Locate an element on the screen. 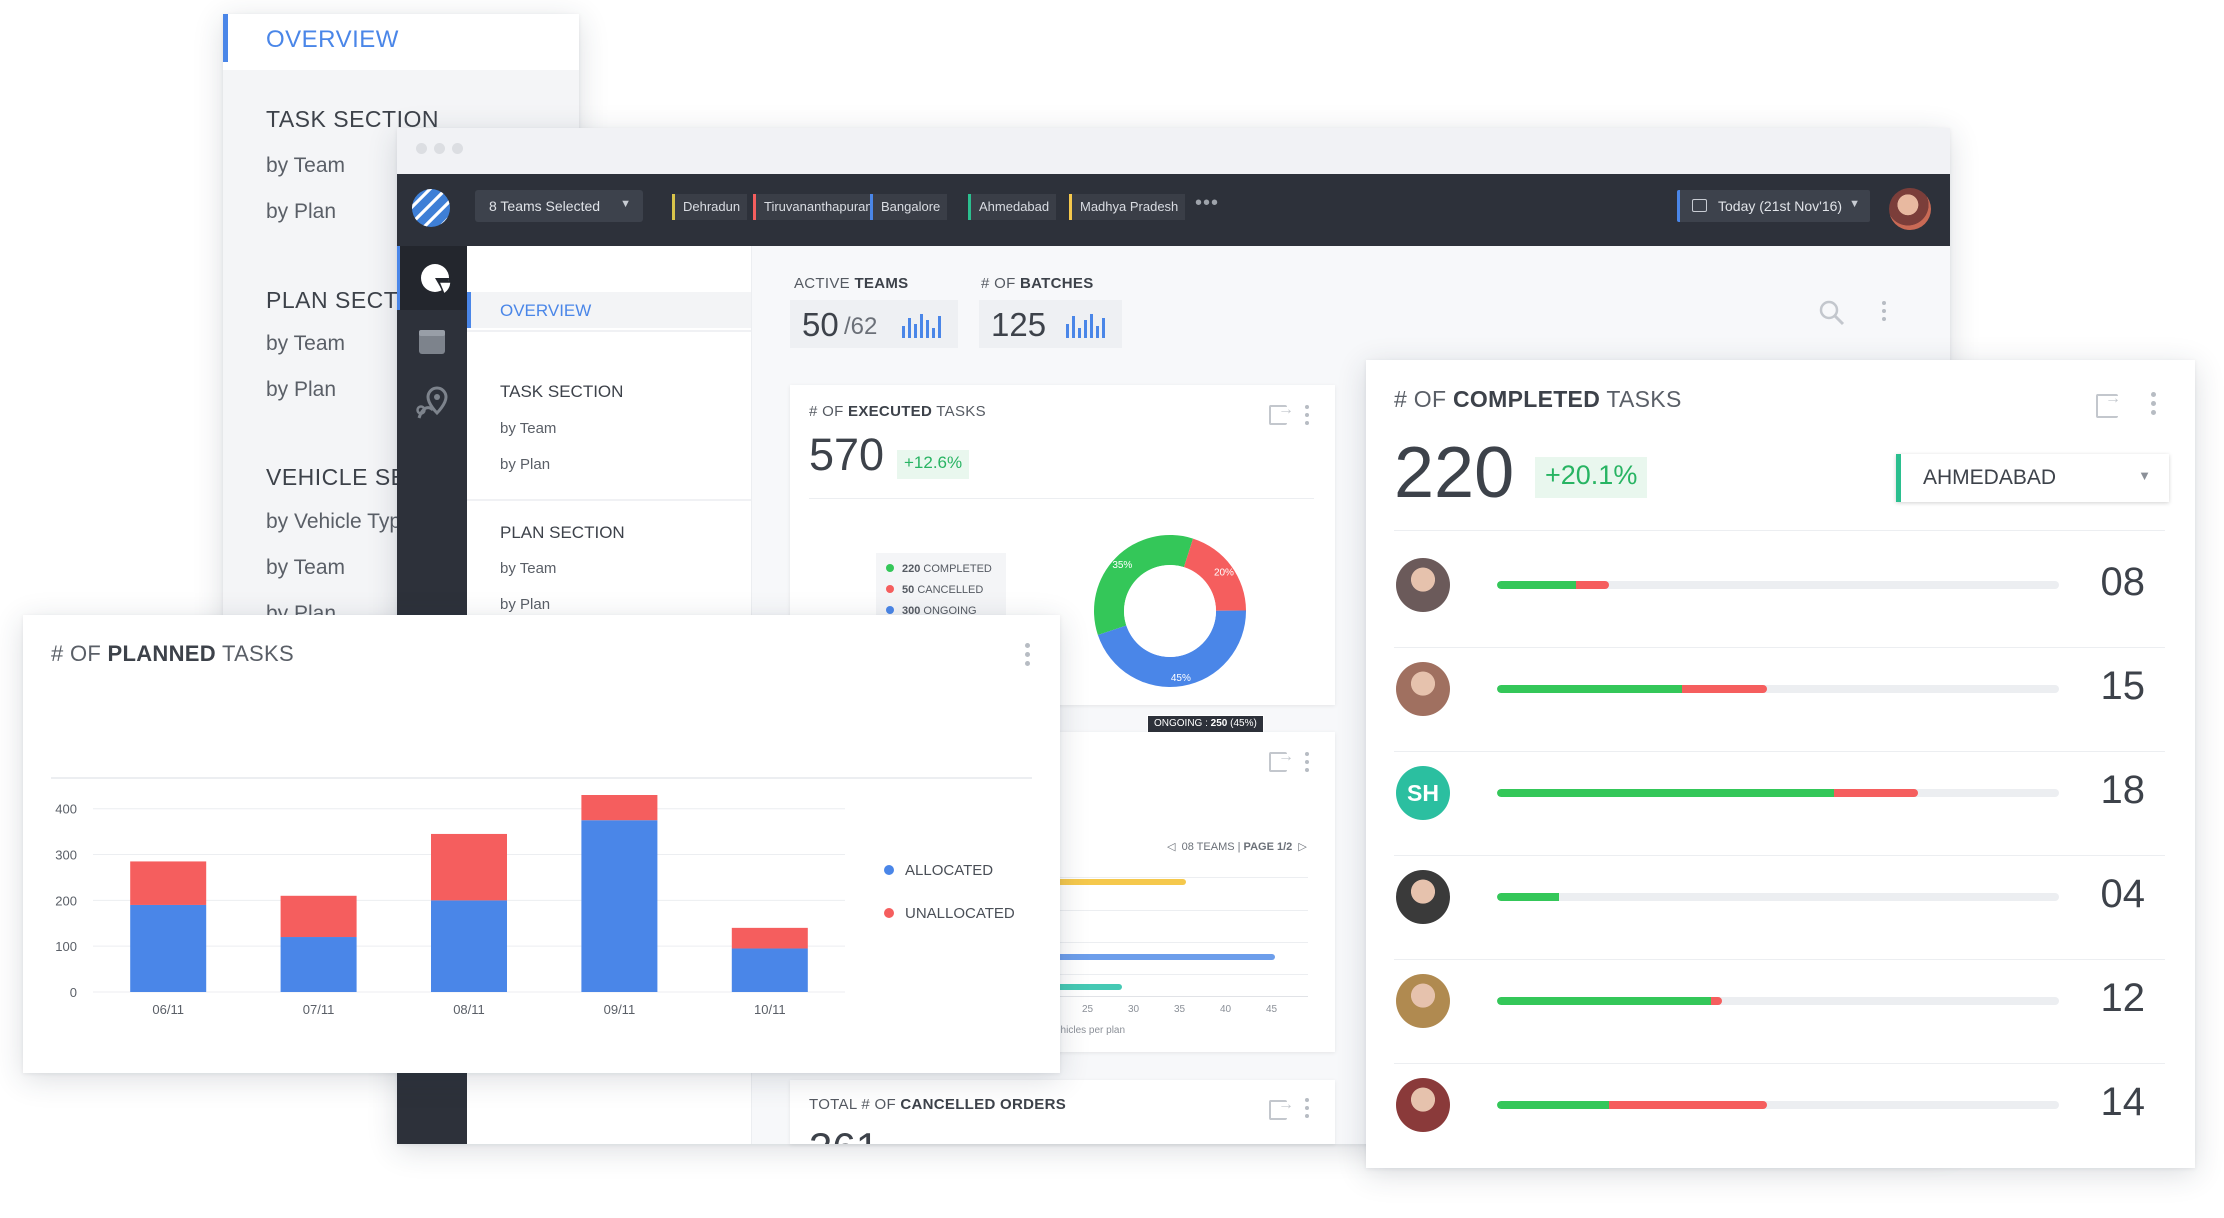 This screenshot has width=2224, height=1218. pie-chart-icon is located at coordinates (436, 280).